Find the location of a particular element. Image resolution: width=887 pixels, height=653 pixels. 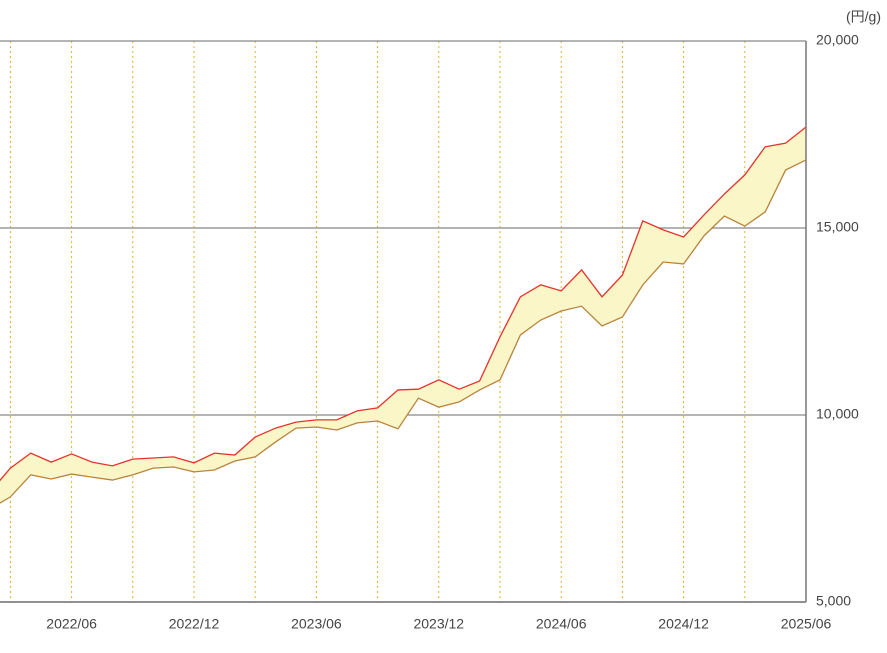

y-tick-label: 5,000 is located at coordinates (833, 601).